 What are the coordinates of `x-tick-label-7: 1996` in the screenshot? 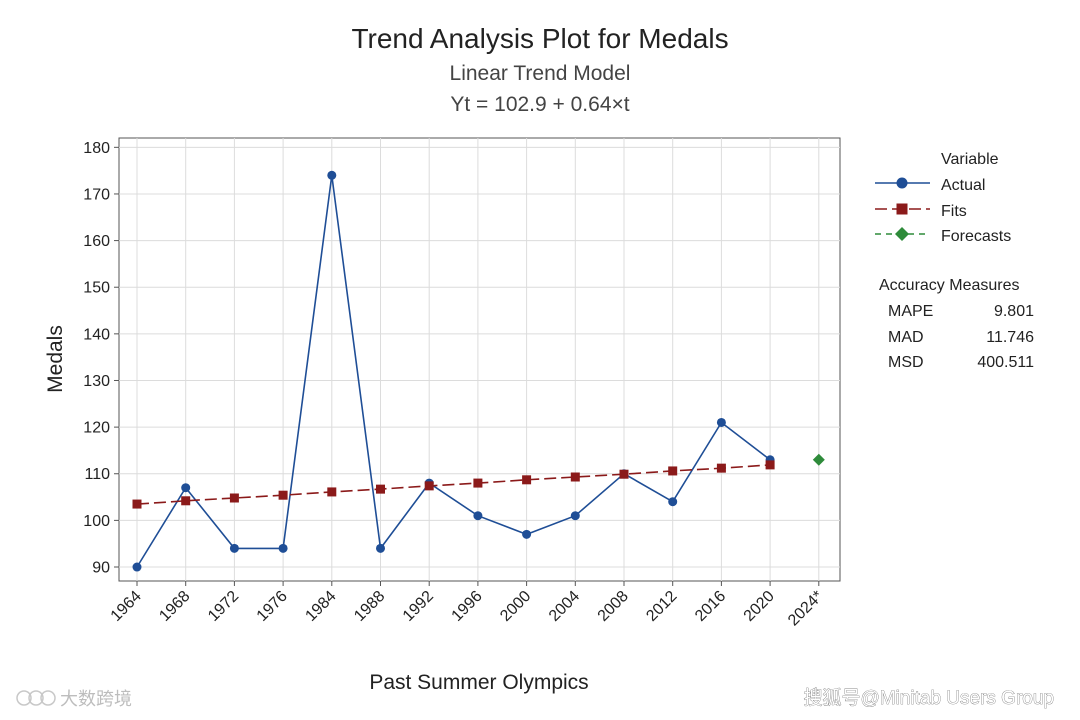 It's located at (467, 606).